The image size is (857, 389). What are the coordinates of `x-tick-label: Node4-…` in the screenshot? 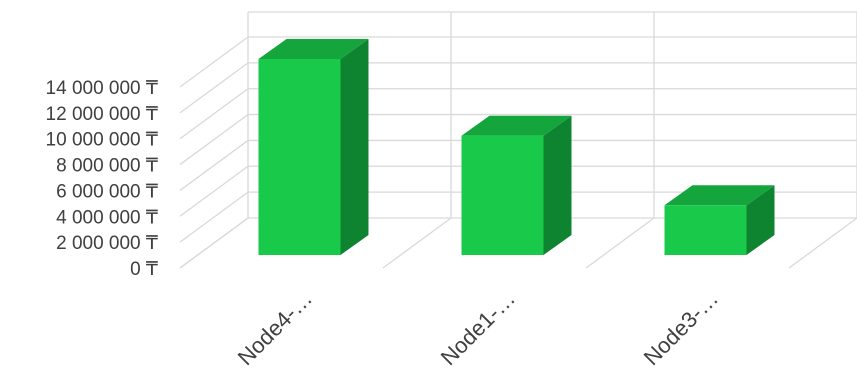 It's located at (275, 328).